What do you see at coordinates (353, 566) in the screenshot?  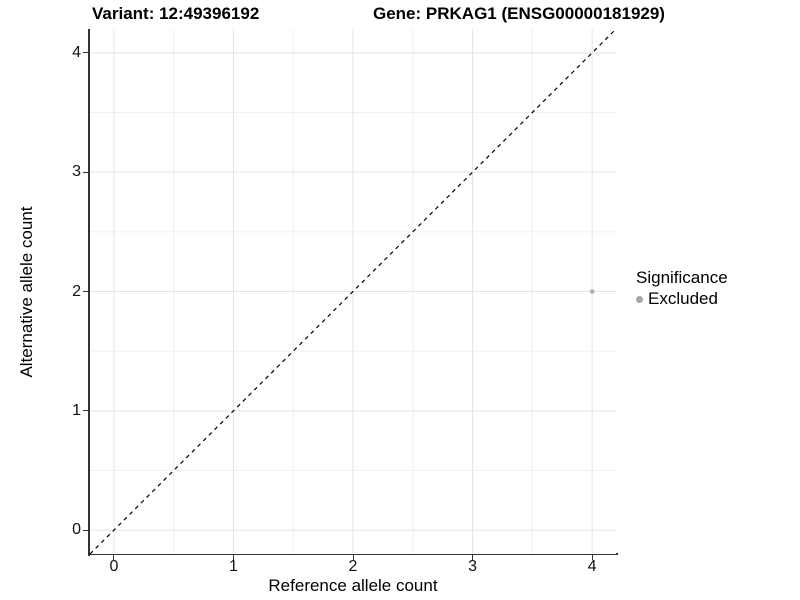 I see `x-tick-label: 2` at bounding box center [353, 566].